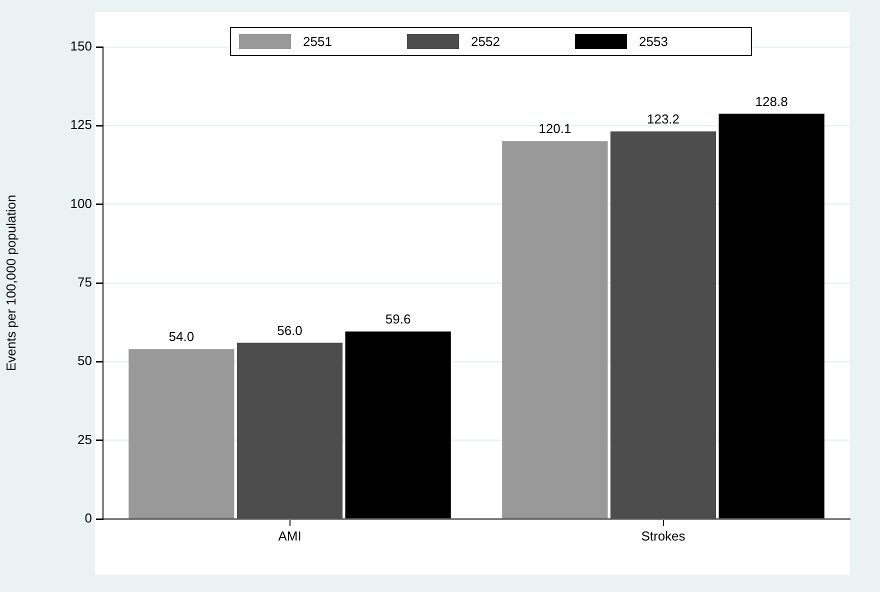 This screenshot has height=592, width=880. What do you see at coordinates (555, 128) in the screenshot?
I see `data-label: 120.1` at bounding box center [555, 128].